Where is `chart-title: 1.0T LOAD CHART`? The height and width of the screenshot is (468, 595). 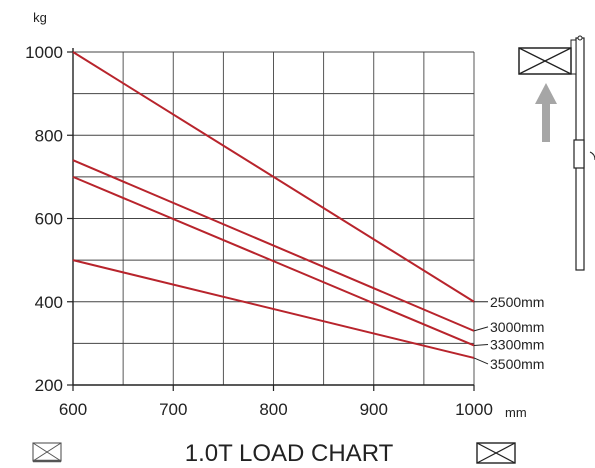
chart-title: 1.0T LOAD CHART is located at coordinates (289, 453).